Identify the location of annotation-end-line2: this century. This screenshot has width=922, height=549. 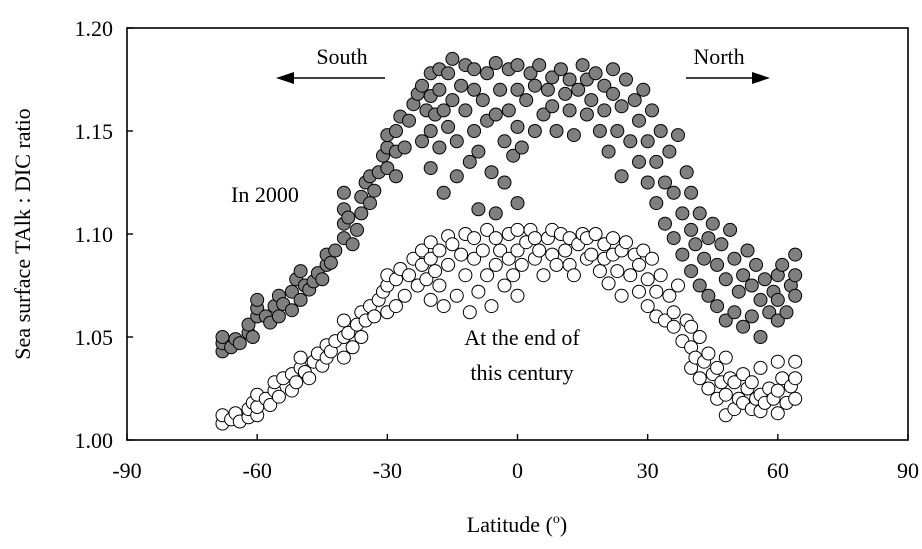
(521, 372).